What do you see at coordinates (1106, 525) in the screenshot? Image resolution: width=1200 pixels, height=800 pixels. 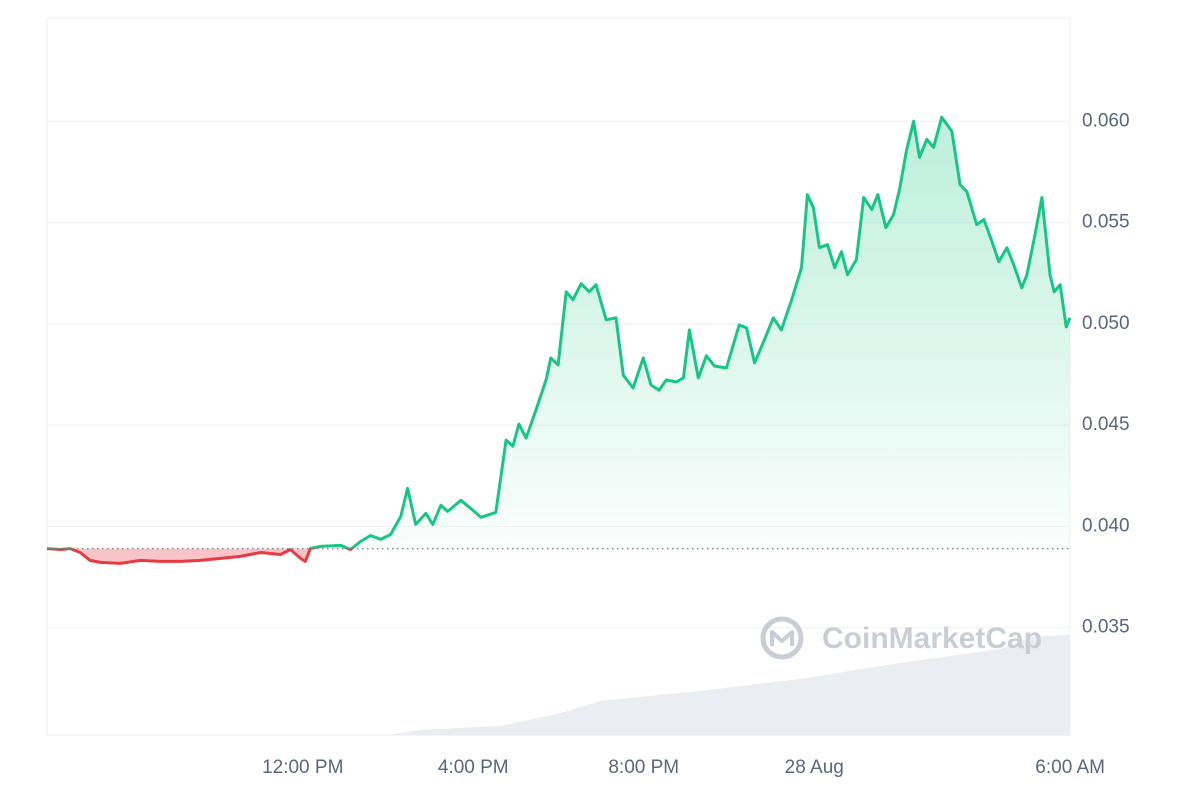 I see `y-tick-label: 0.040` at bounding box center [1106, 525].